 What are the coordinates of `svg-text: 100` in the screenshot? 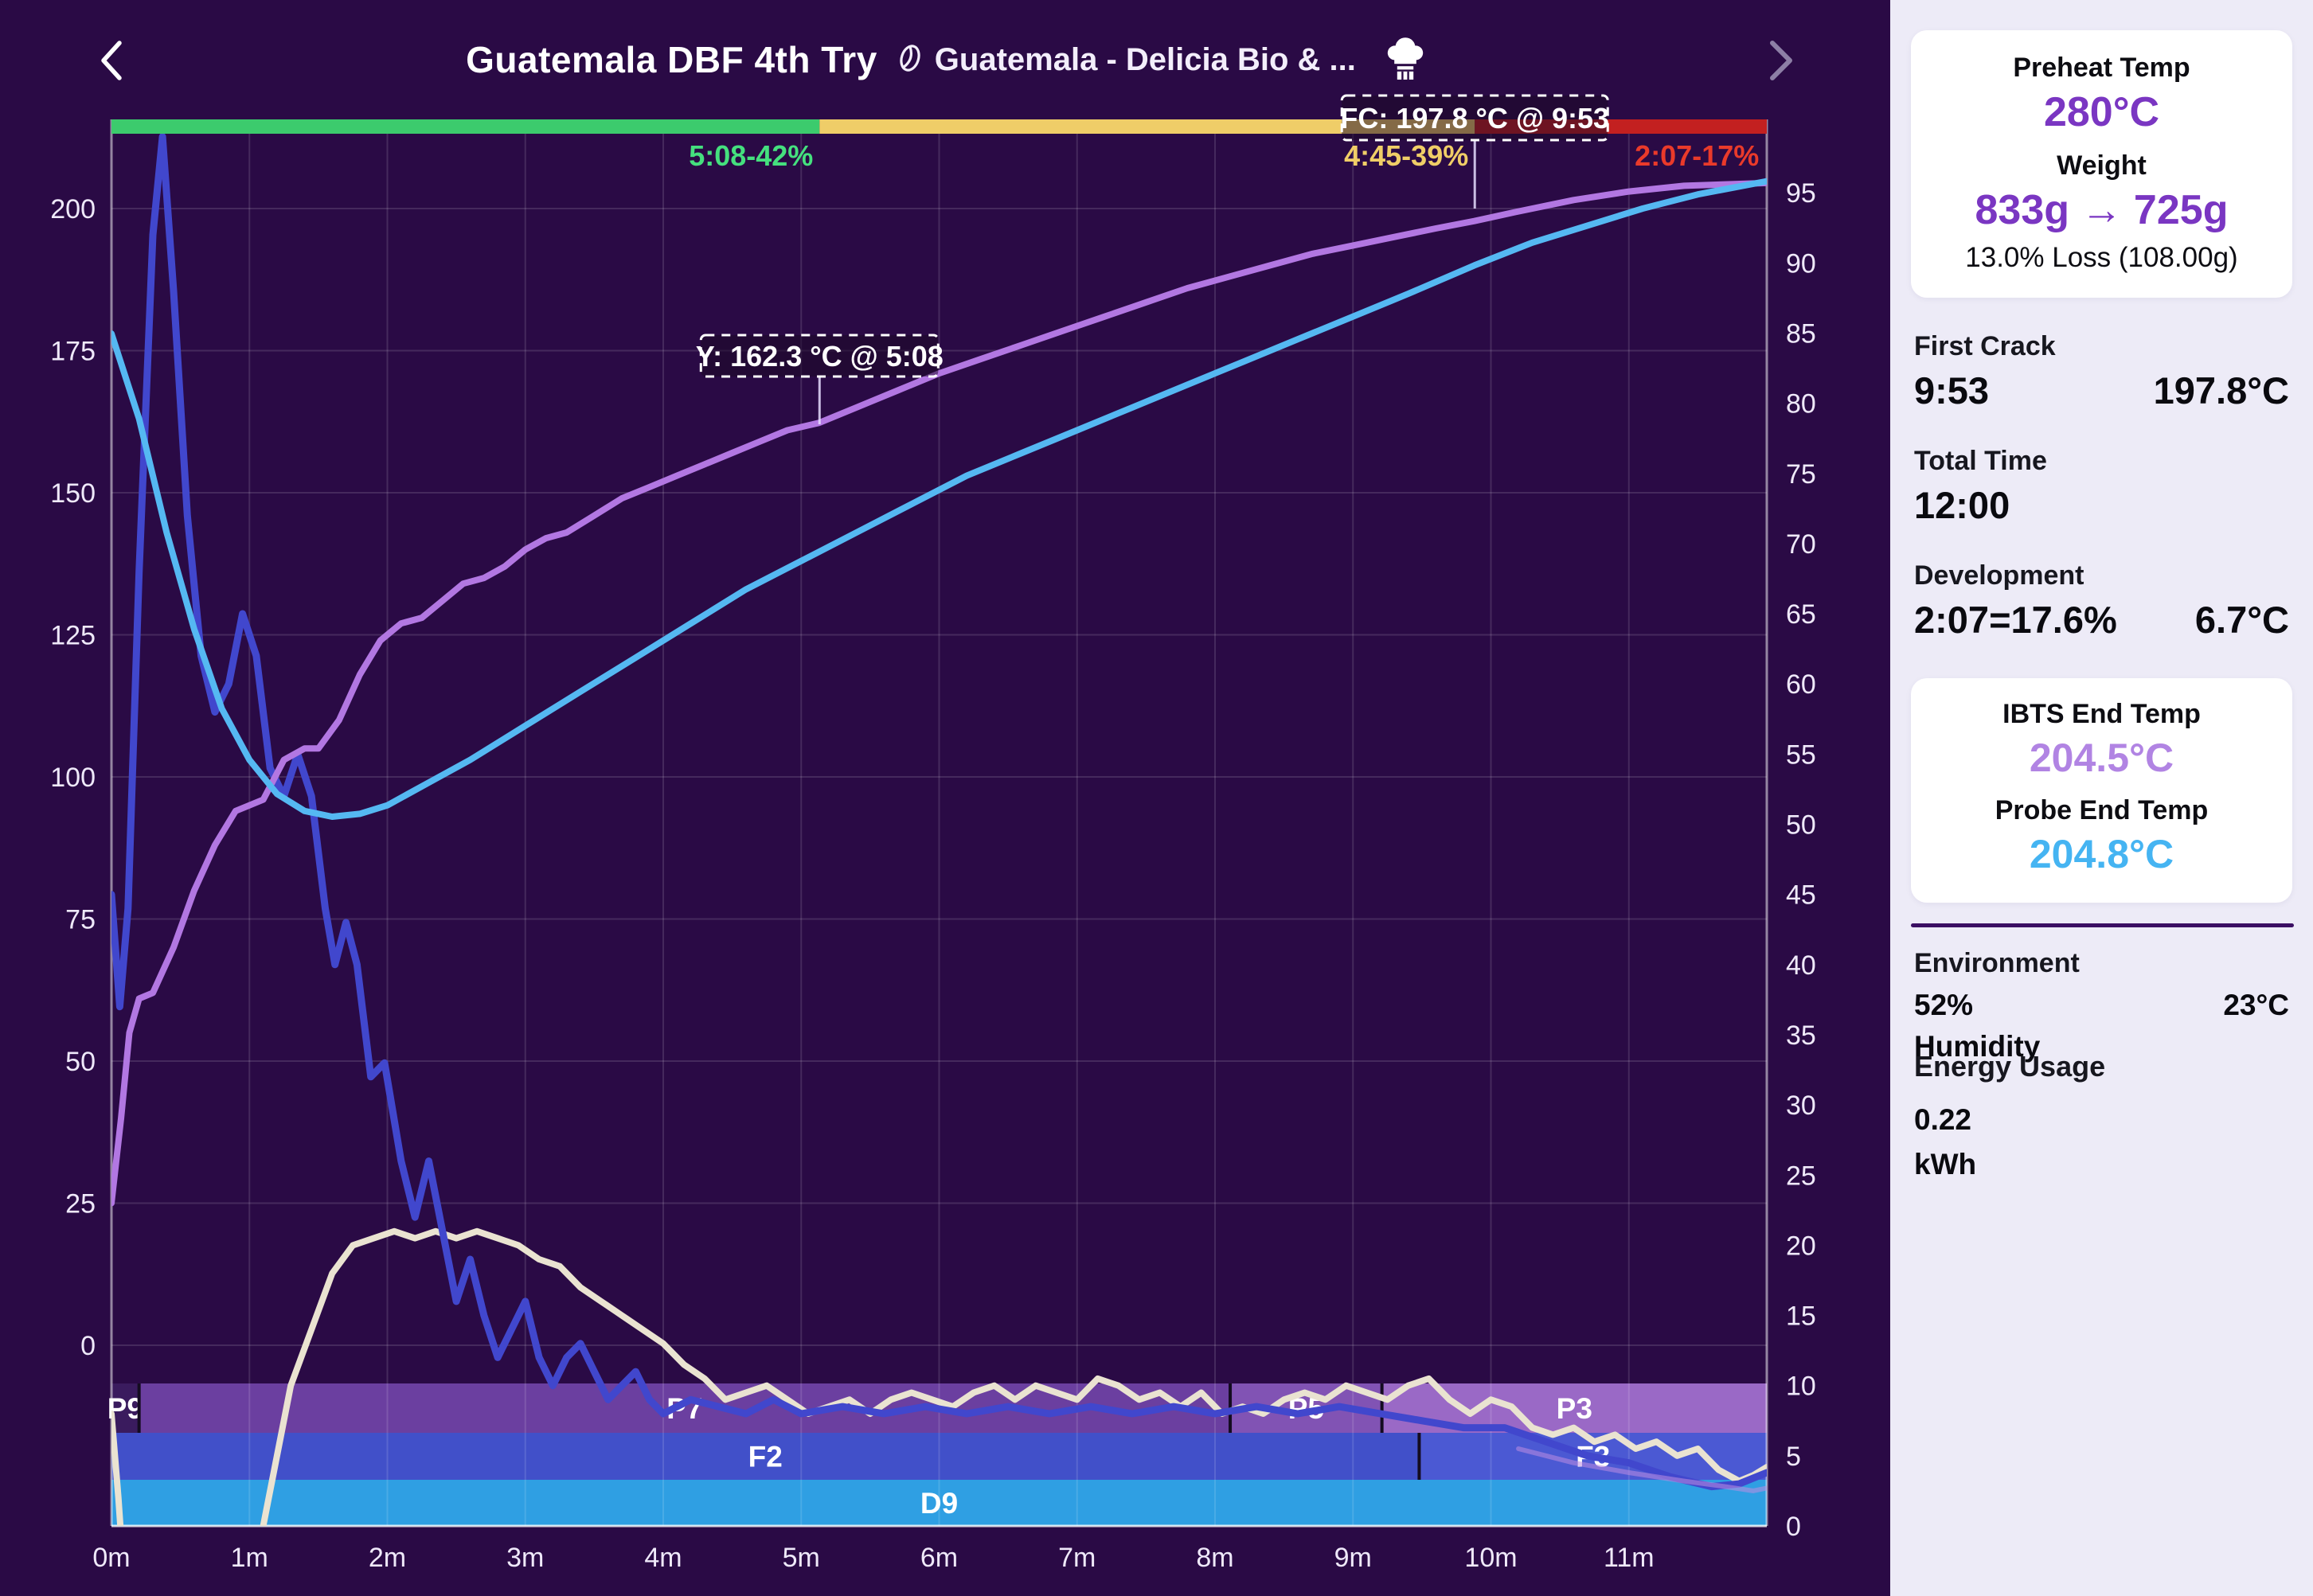 It's located at (73, 778).